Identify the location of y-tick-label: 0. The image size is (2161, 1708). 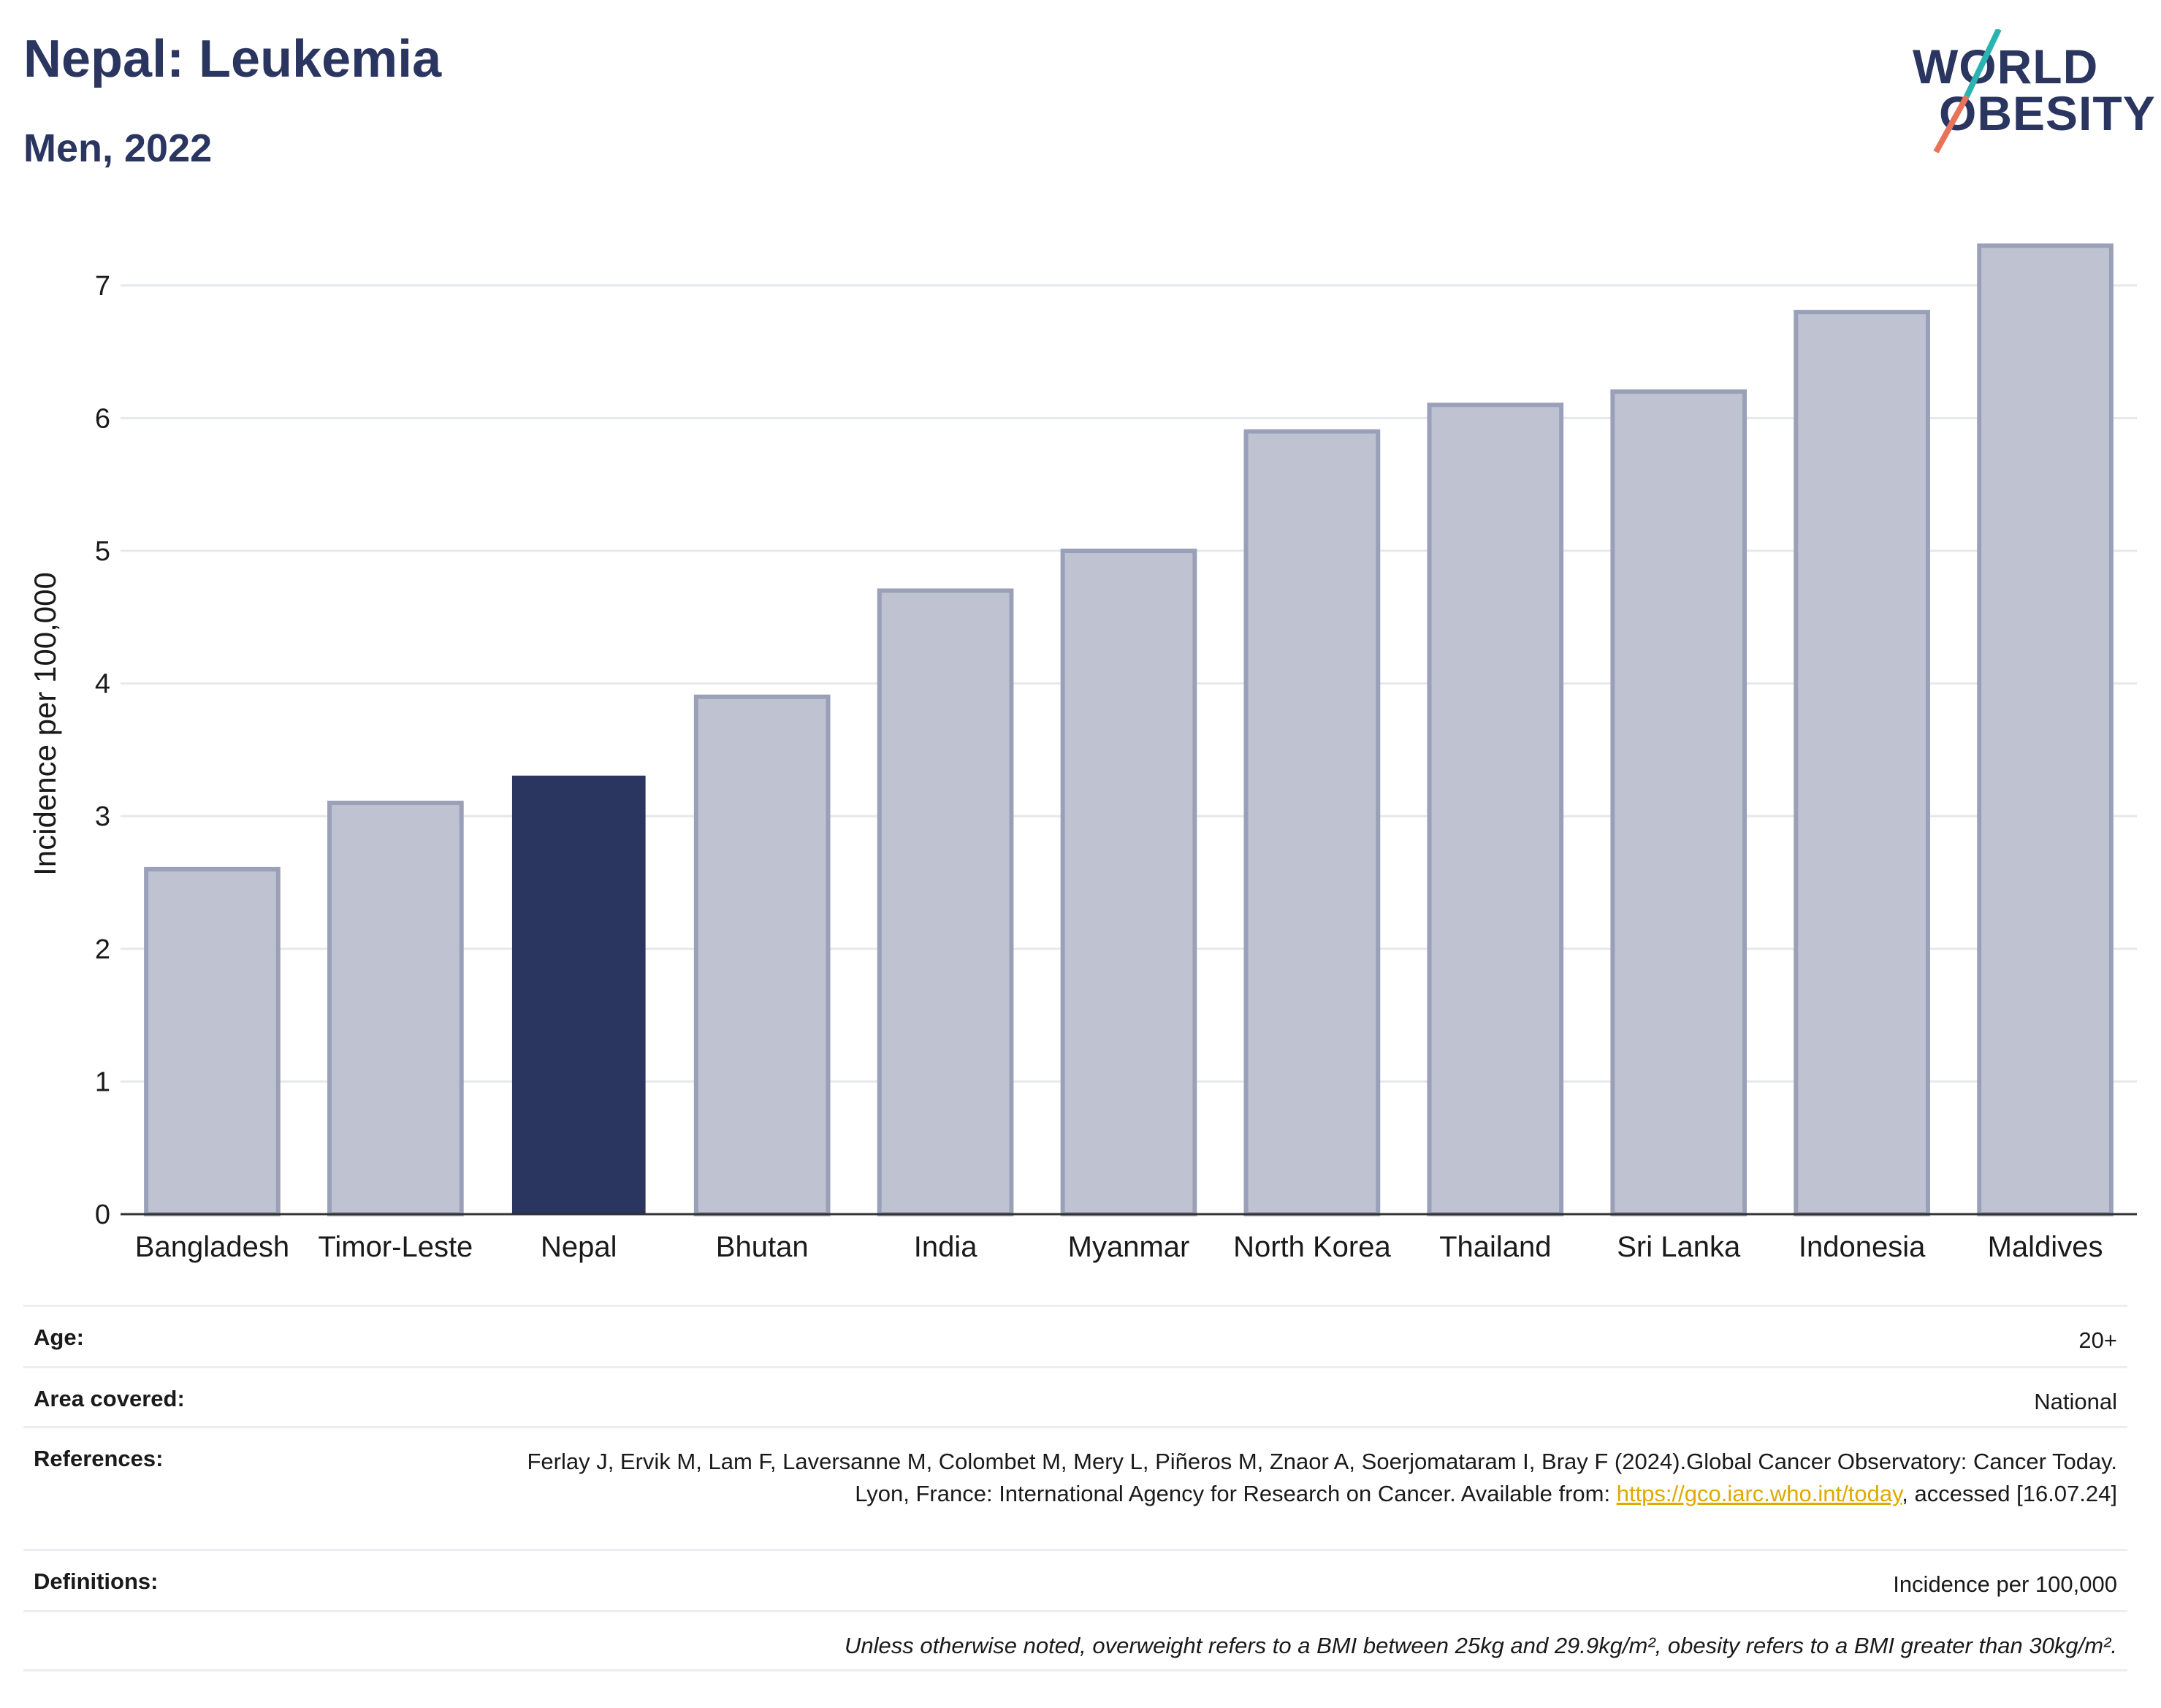
(102, 1215).